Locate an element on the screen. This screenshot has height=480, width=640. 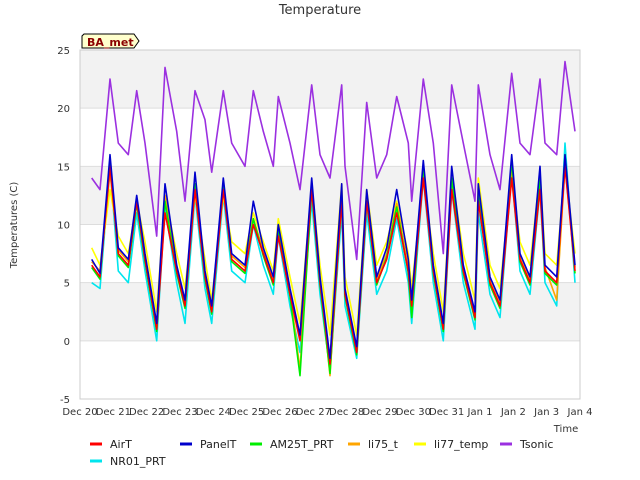
y-tick-label: 25 is located at coordinates (63, 51).